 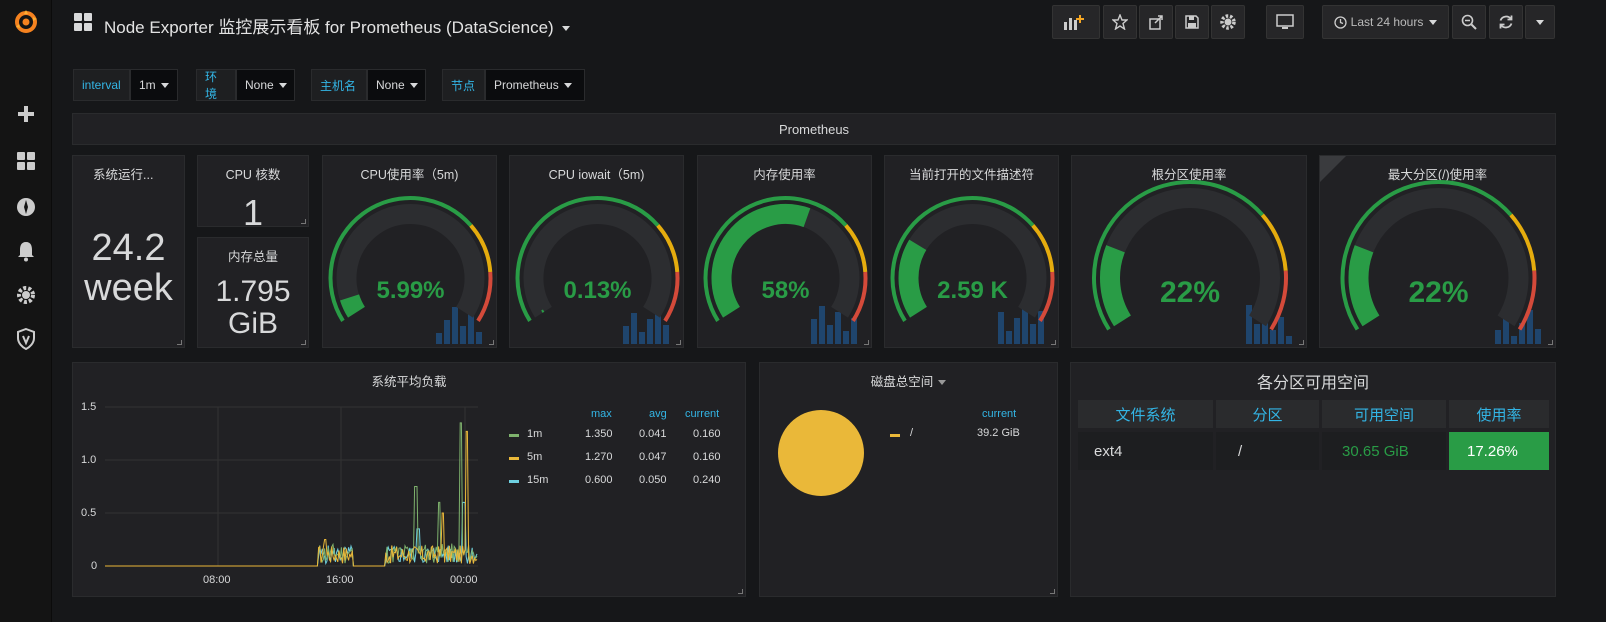 I want to click on var-select-interval: 1m, so click(x=154, y=85).